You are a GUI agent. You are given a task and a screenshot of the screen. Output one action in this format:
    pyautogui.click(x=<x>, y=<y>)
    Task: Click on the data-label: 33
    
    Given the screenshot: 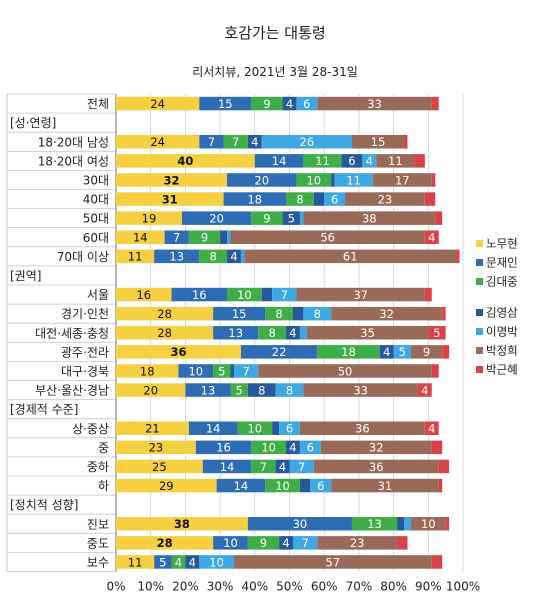 What is the action you would take?
    pyautogui.click(x=374, y=104)
    